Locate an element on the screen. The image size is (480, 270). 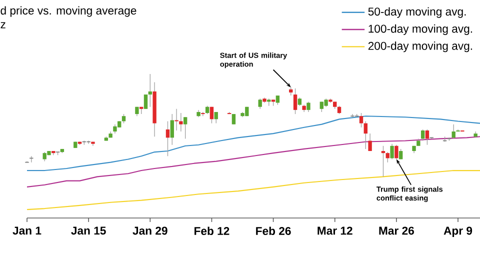
x-tick-label: Feb 12 is located at coordinates (212, 231).